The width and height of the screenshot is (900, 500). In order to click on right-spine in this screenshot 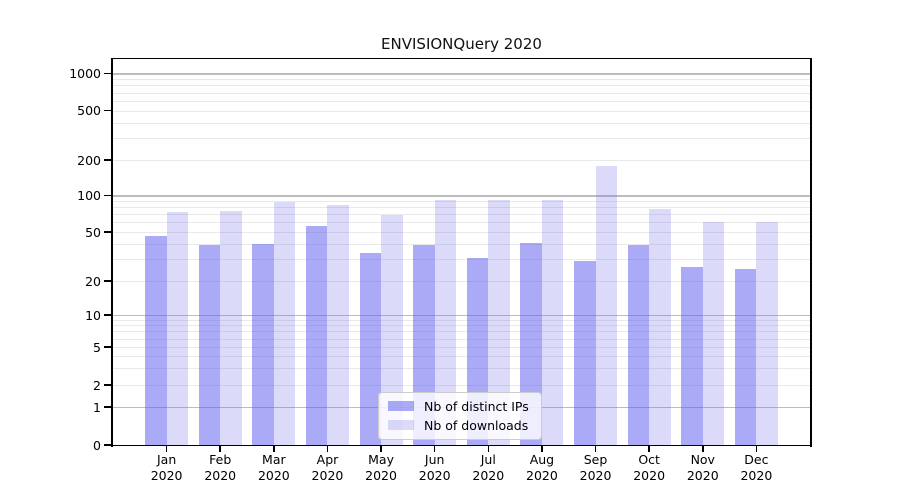, I will do `click(811, 252)`.